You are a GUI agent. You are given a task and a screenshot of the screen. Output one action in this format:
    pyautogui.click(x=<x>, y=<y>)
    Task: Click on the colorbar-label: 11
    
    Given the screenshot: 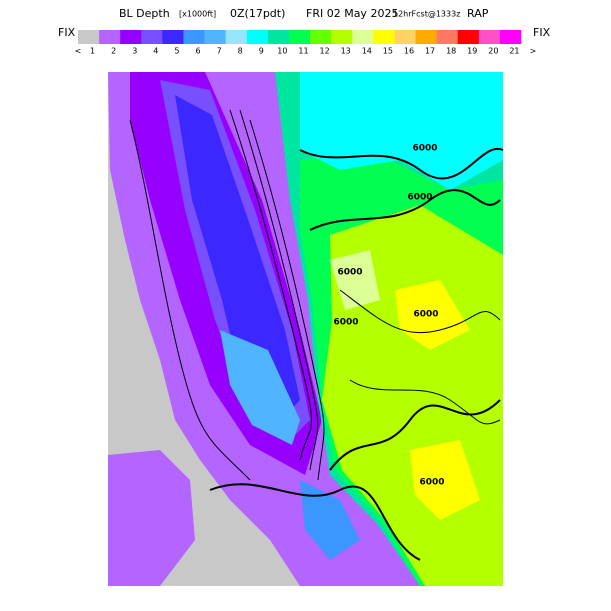 What is the action you would take?
    pyautogui.click(x=303, y=51)
    